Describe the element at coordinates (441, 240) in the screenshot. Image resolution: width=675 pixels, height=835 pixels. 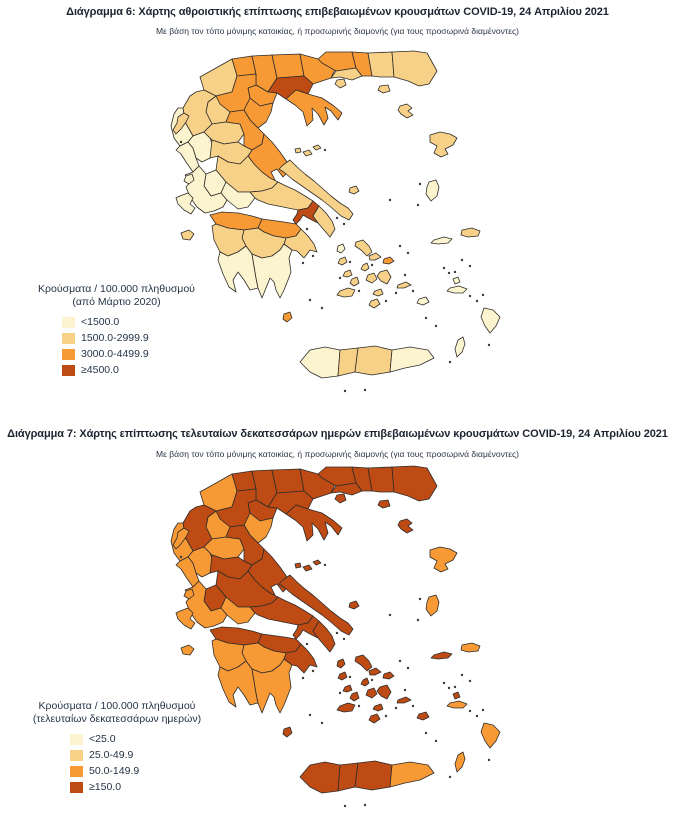
I see `region-ikaria` at that location.